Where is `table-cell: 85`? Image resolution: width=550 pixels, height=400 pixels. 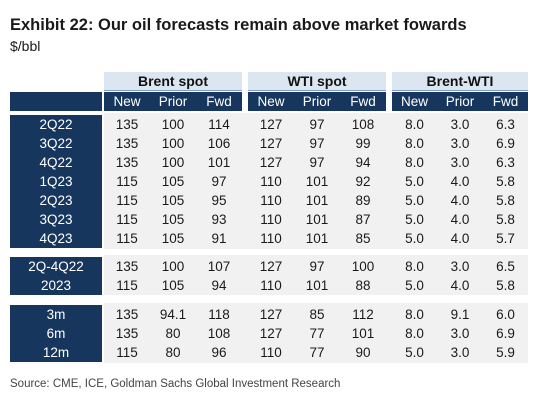 table-cell: 85 is located at coordinates (317, 314).